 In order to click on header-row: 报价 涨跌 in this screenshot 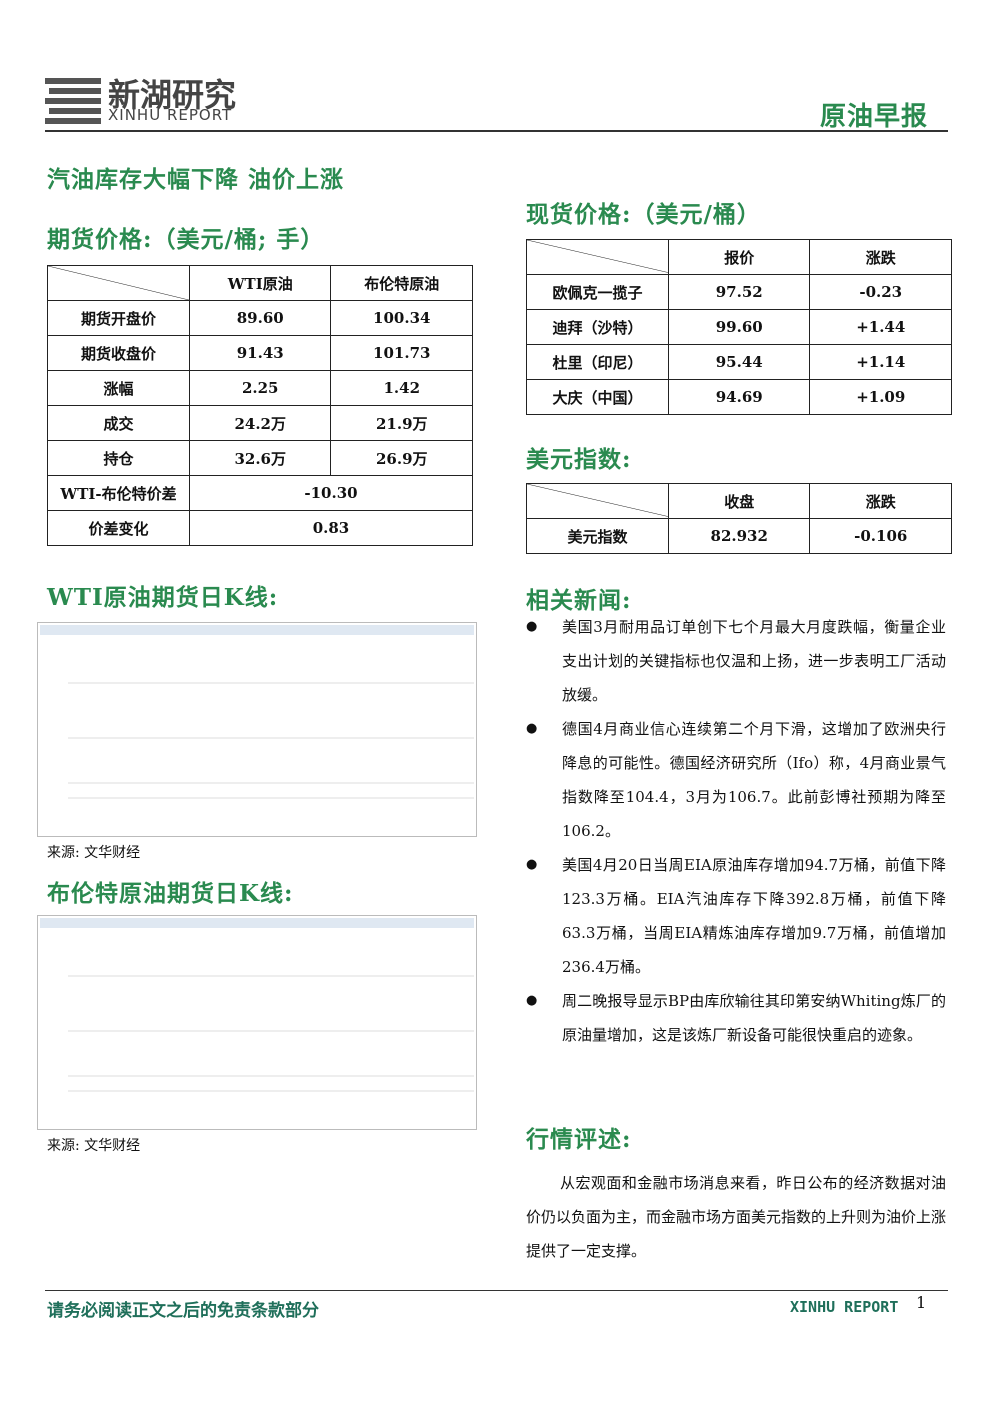, I will do `click(739, 257)`.